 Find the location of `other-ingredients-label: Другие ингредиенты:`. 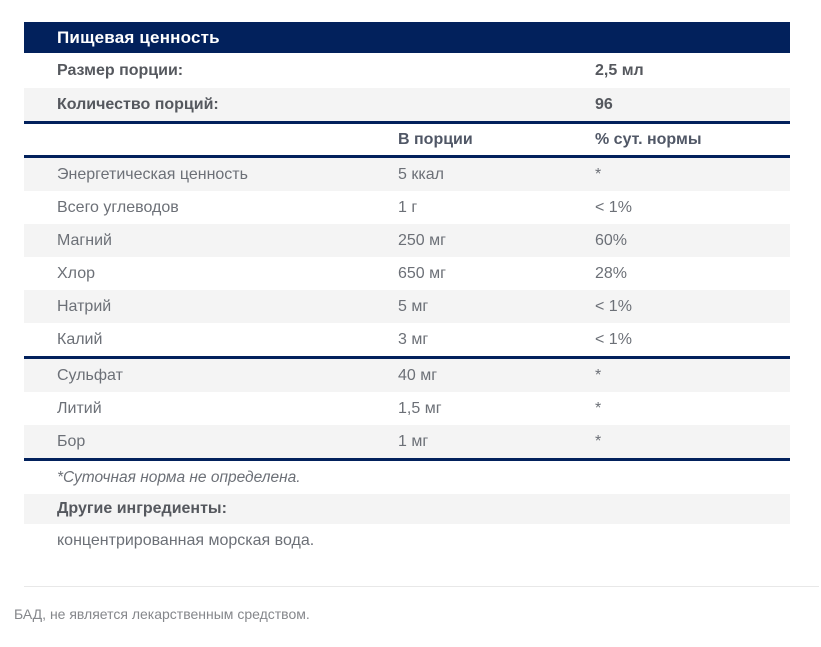

other-ingredients-label: Другие ингредиенты: is located at coordinates (142, 508).